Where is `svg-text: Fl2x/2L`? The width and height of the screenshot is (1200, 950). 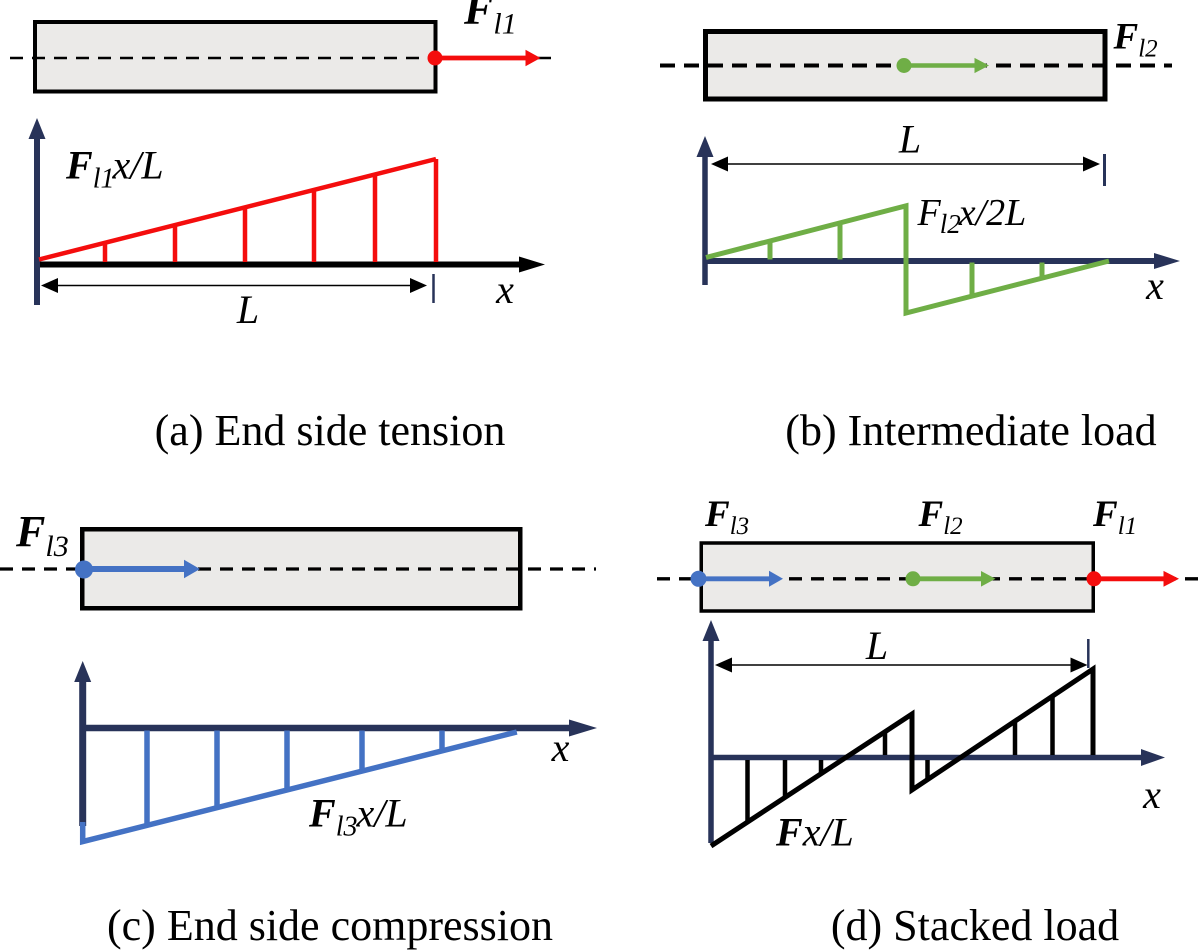 svg-text: Fl2x/2L is located at coordinates (972, 215).